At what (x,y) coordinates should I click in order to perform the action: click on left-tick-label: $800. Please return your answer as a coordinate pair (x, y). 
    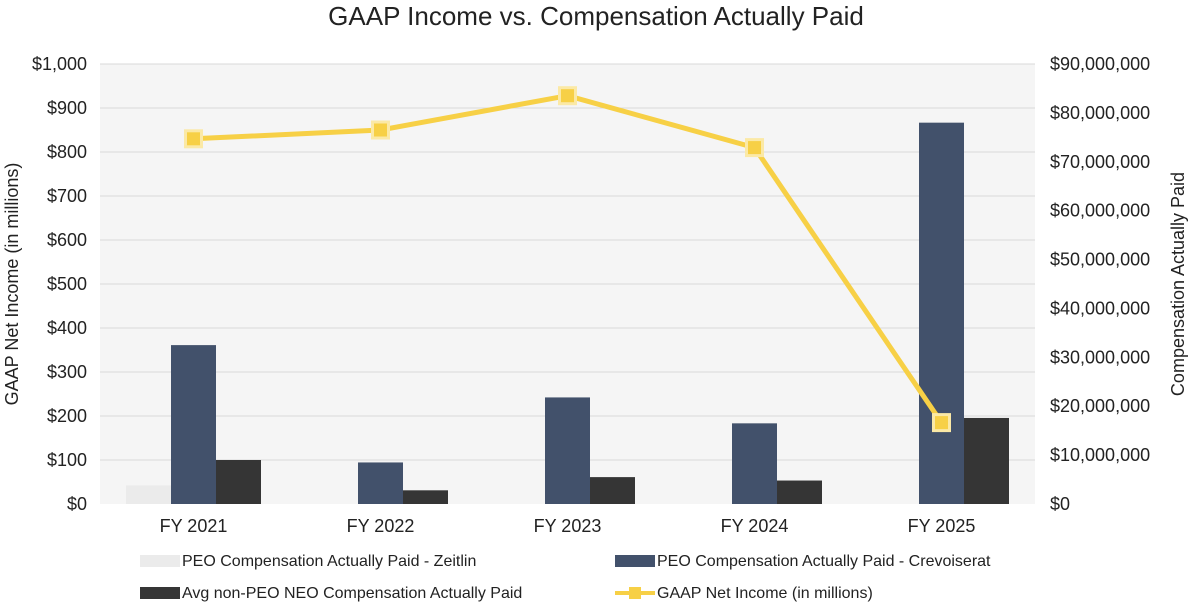
    Looking at the image, I should click on (67, 152).